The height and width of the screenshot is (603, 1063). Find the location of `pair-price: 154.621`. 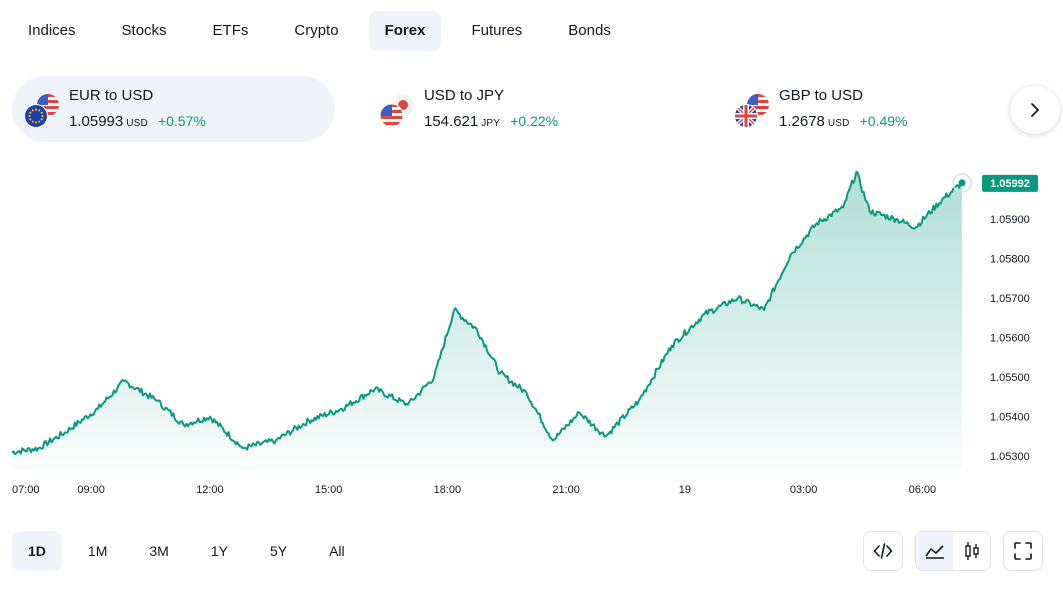

pair-price: 154.621 is located at coordinates (451, 121).